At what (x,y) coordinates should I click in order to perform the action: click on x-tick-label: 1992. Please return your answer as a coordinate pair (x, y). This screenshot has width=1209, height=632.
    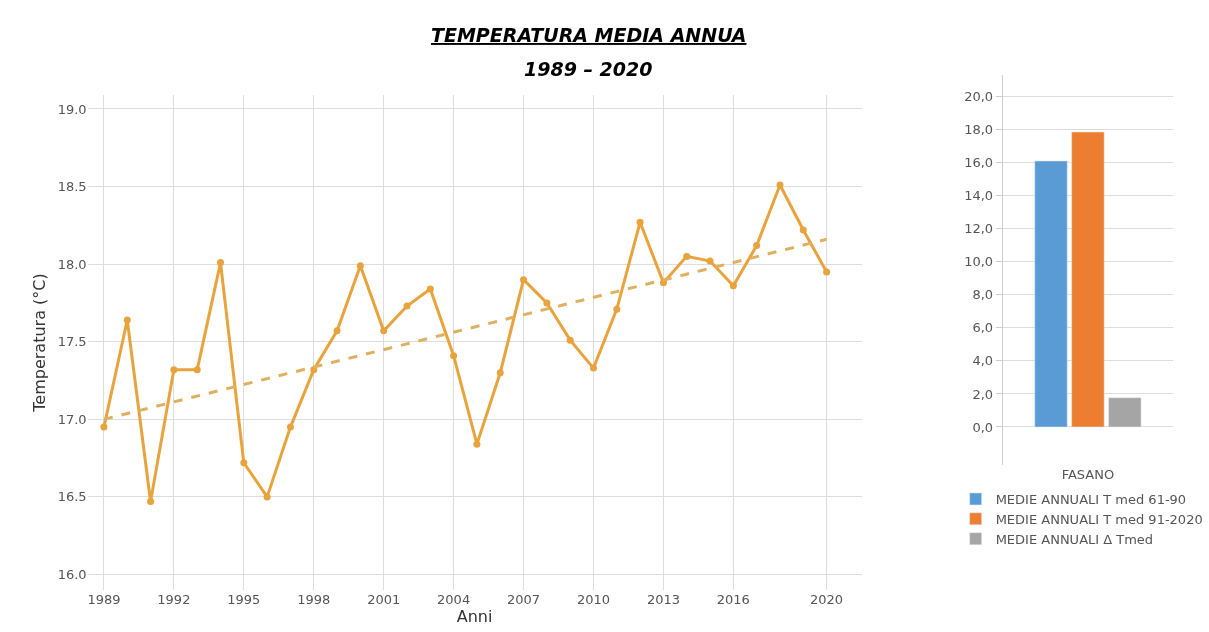
    Looking at the image, I should click on (174, 599).